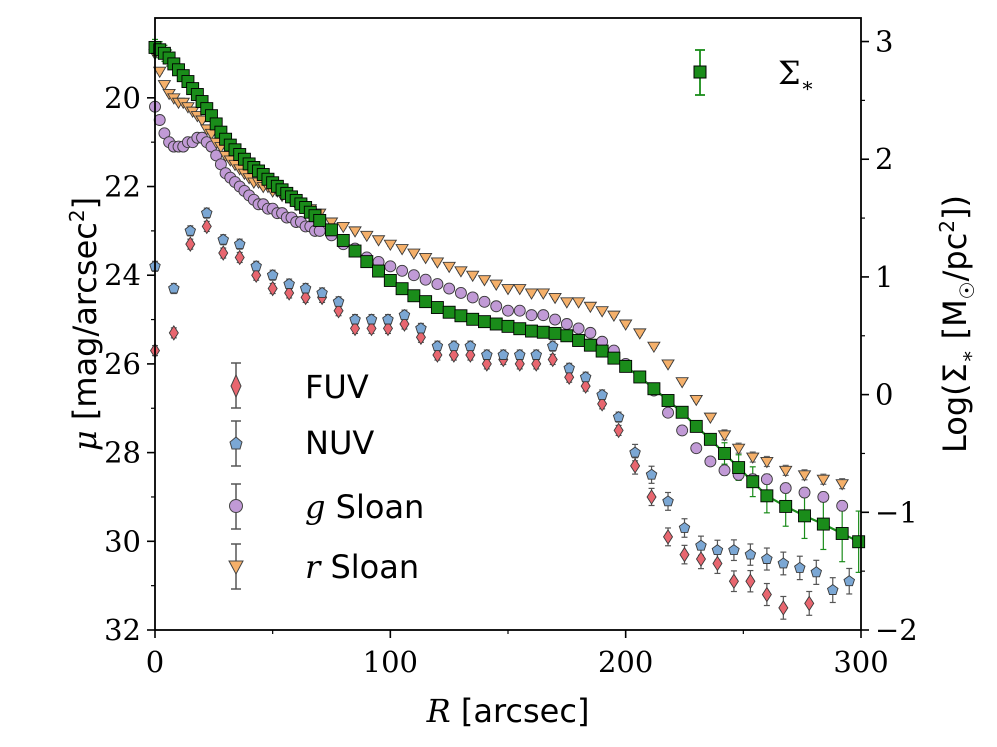 This screenshot has height=747, width=997. What do you see at coordinates (122, 541) in the screenshot?
I see `y-tick-label-30: 30` at bounding box center [122, 541].